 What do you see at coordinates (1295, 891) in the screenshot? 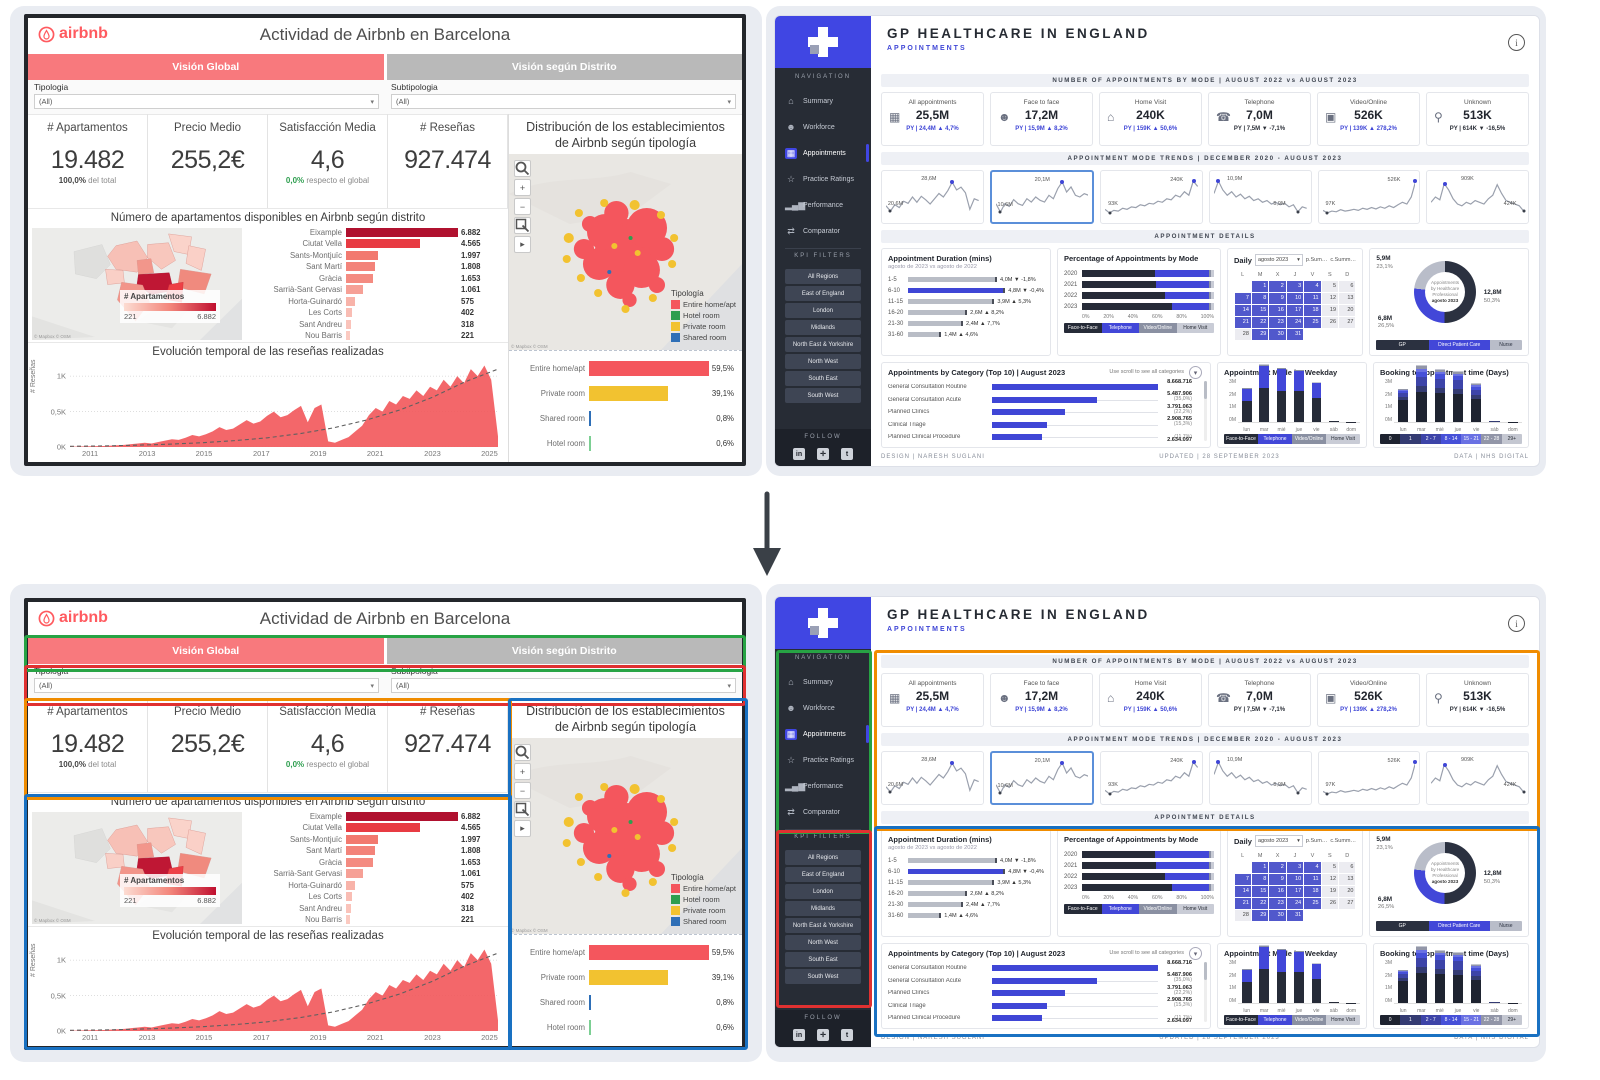
I see `calendar-day: 17` at bounding box center [1295, 891].